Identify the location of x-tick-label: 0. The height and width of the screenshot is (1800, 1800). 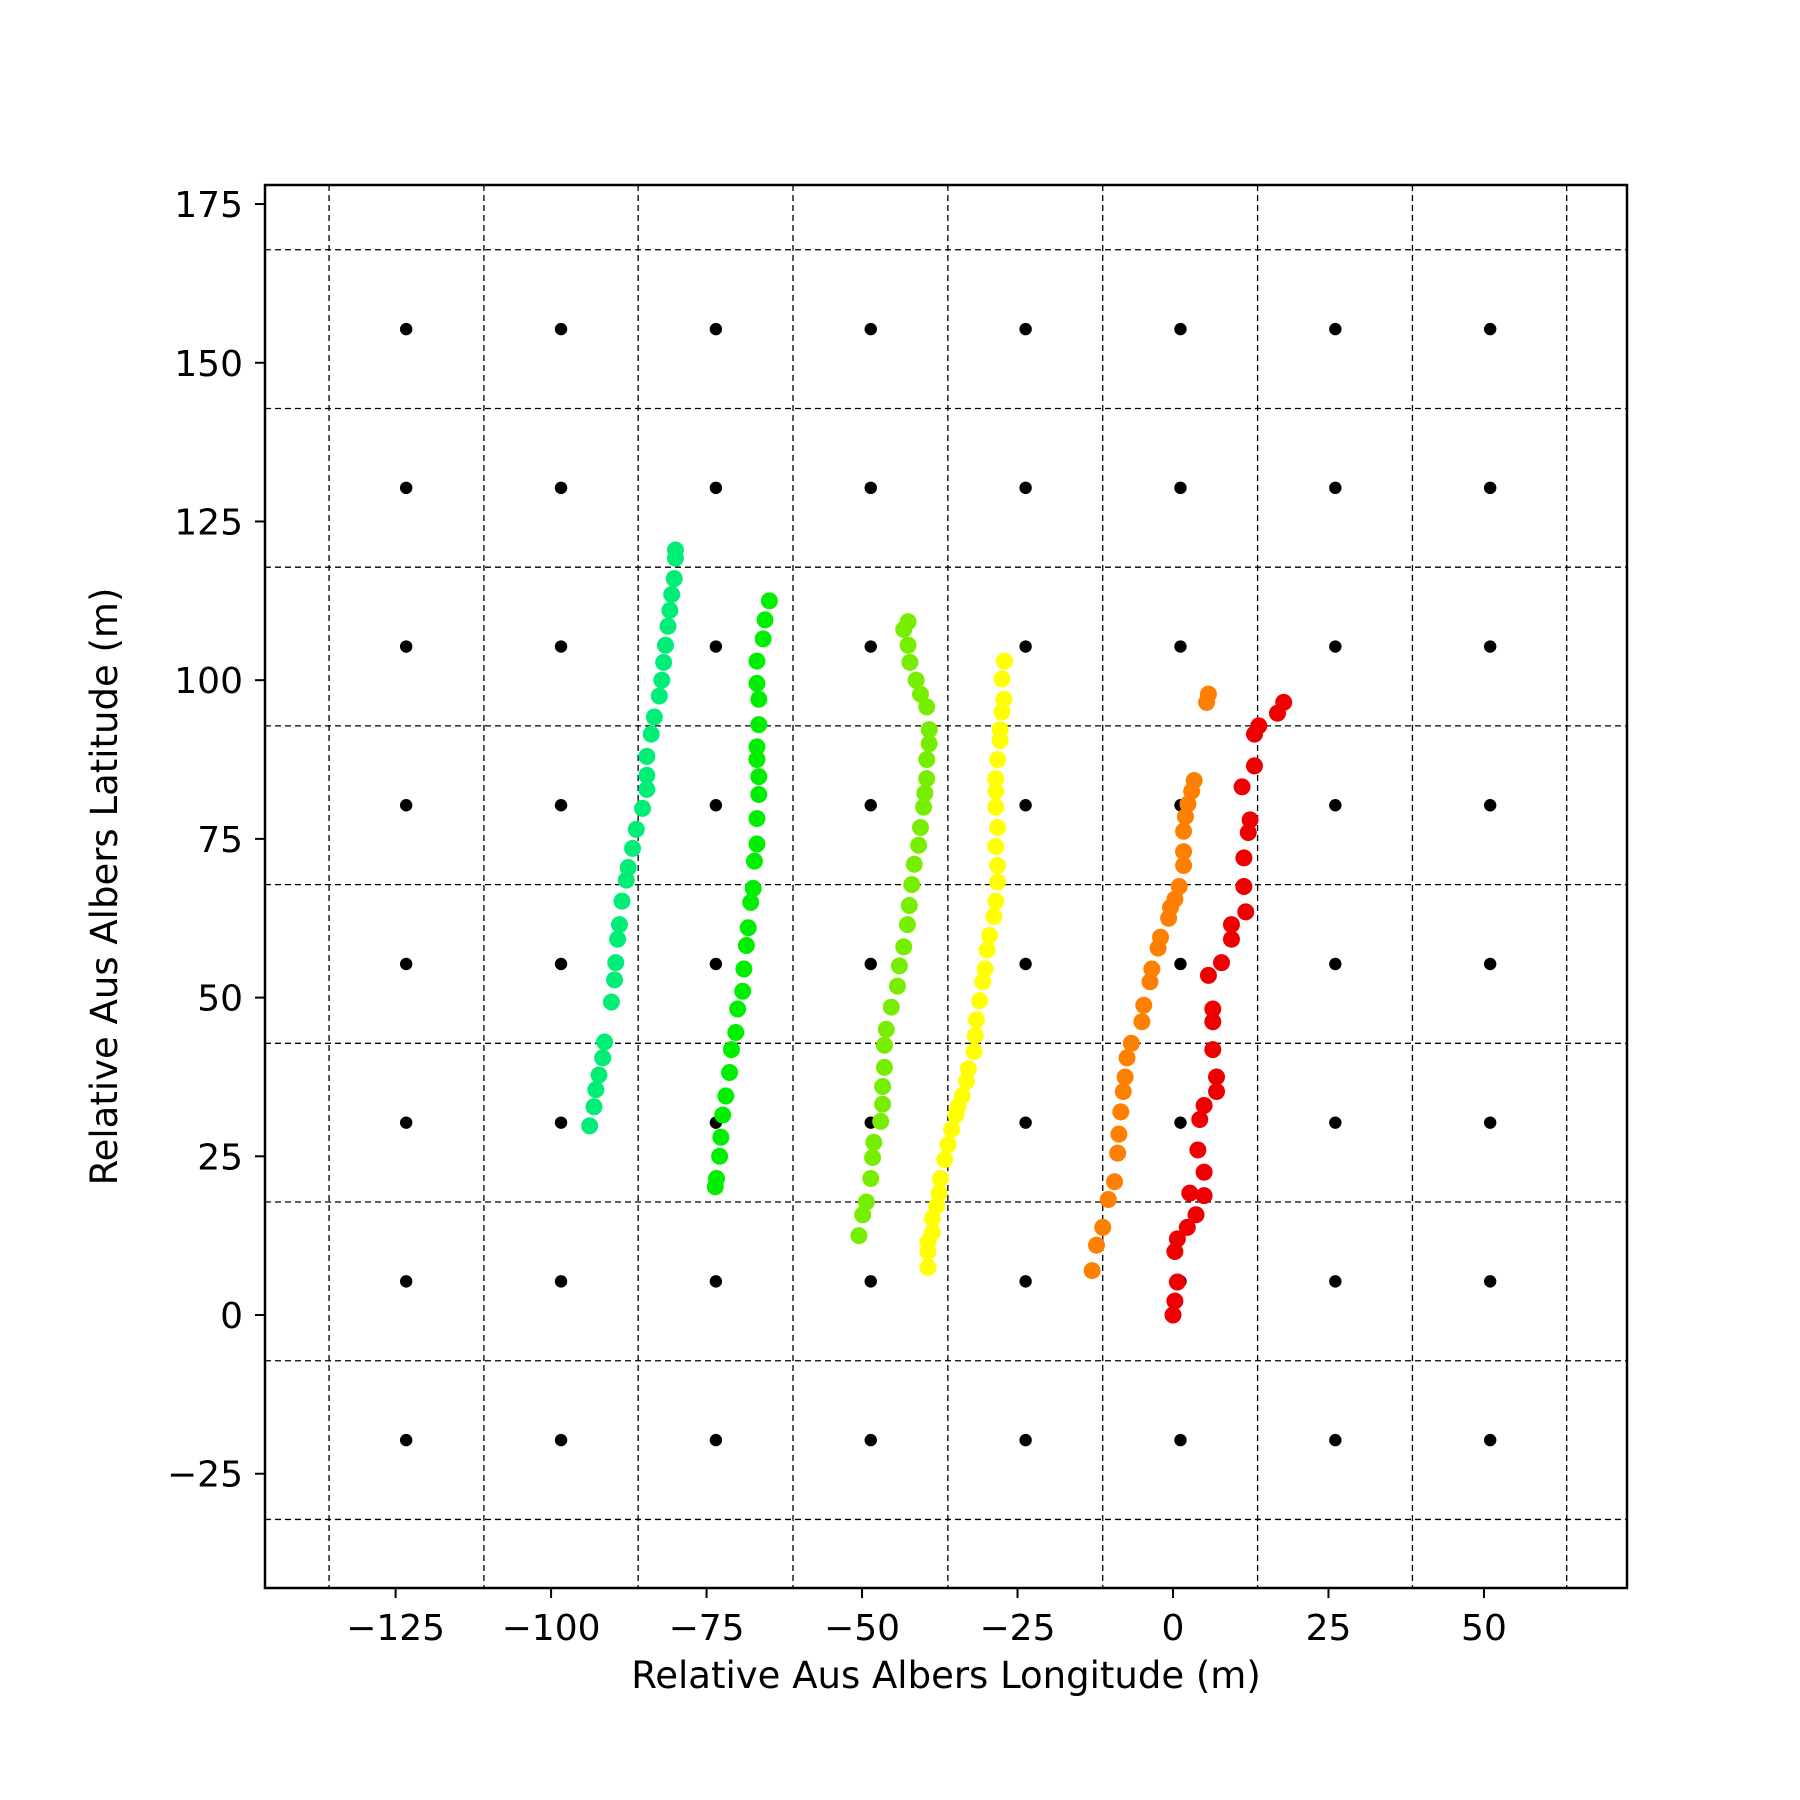
(1173, 1628).